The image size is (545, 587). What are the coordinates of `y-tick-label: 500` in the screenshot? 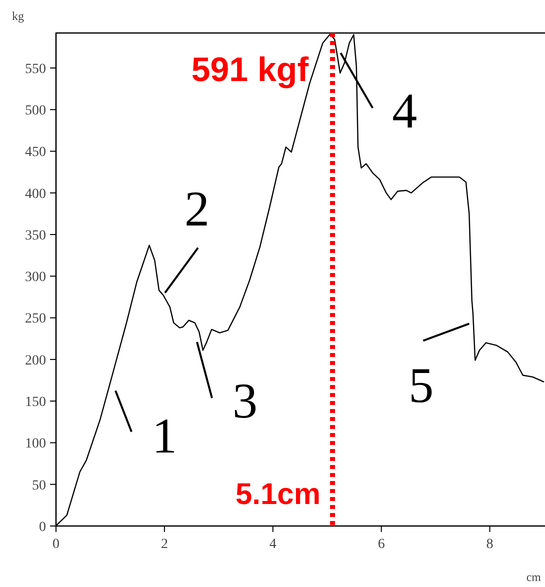 It's located at (35, 111).